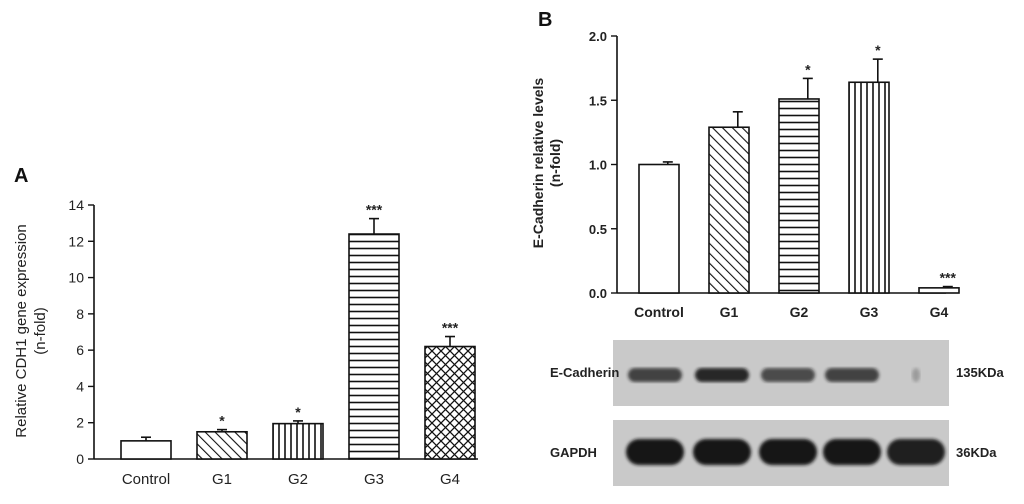  Describe the element at coordinates (76, 241) in the screenshot. I see `y-tick-label: 12` at that location.